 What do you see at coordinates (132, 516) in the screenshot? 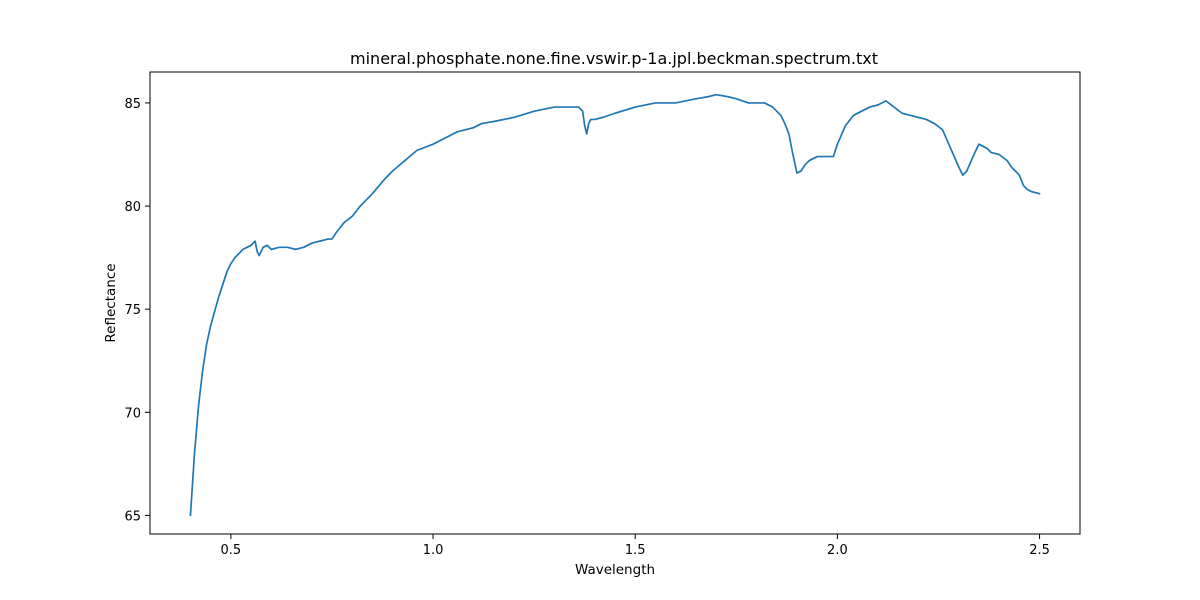
I see `y-tick-label: 65` at bounding box center [132, 516].